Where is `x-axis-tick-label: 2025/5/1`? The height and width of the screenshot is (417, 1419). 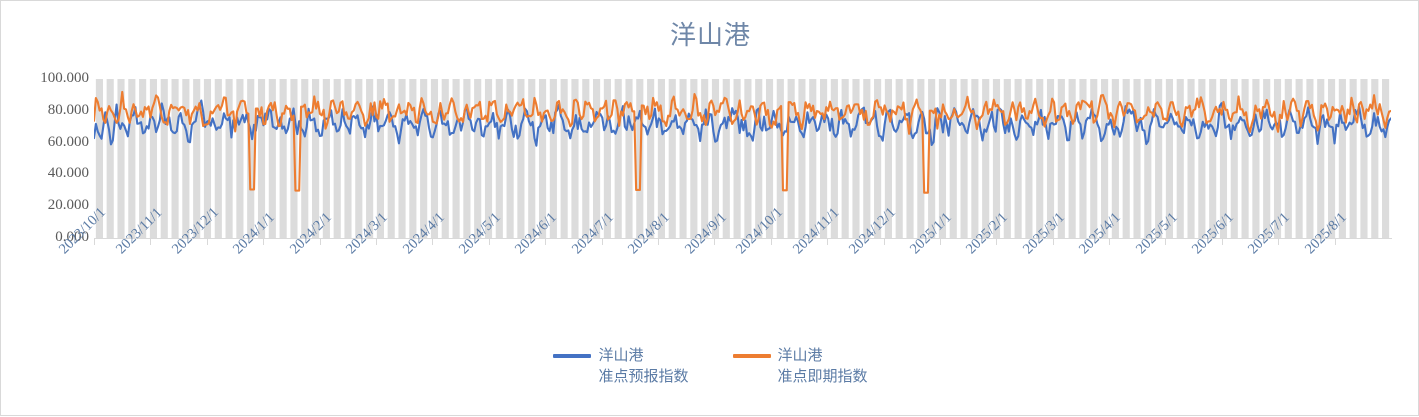 x-axis-tick-label: 2025/5/1 is located at coordinates (1156, 233).